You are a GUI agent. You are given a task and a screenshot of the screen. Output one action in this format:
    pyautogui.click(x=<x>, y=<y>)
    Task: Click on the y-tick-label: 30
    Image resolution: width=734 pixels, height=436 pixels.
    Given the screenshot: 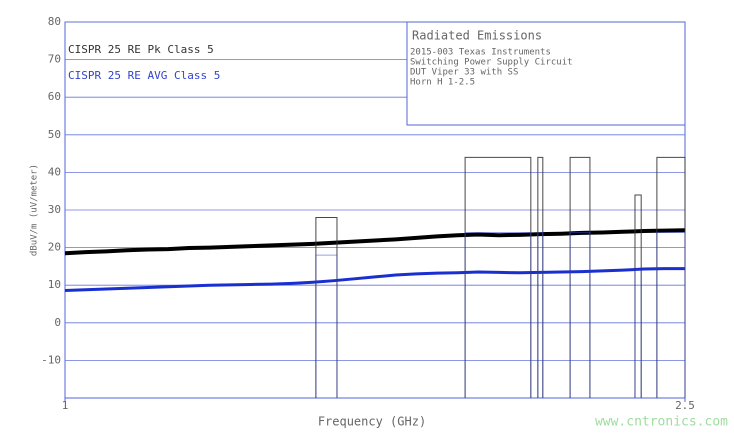 What is the action you would take?
    pyautogui.click(x=54, y=209)
    